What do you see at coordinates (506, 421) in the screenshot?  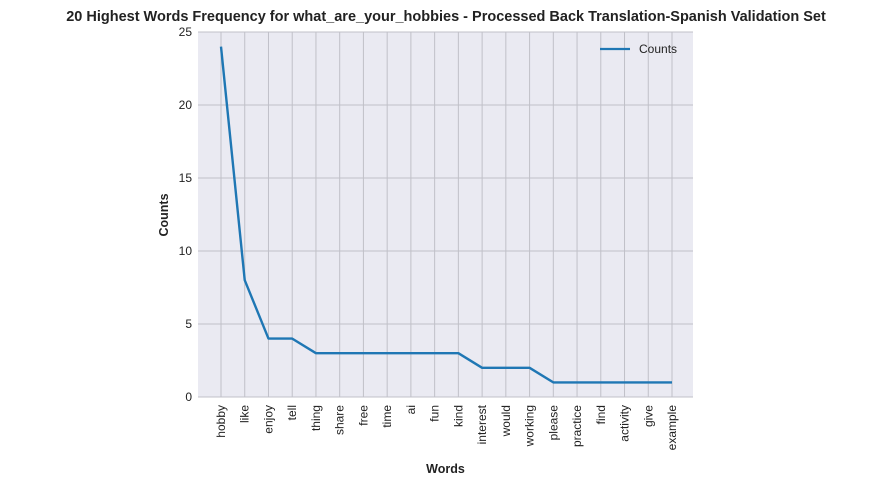 I see `x-tick-label: would` at bounding box center [506, 421].